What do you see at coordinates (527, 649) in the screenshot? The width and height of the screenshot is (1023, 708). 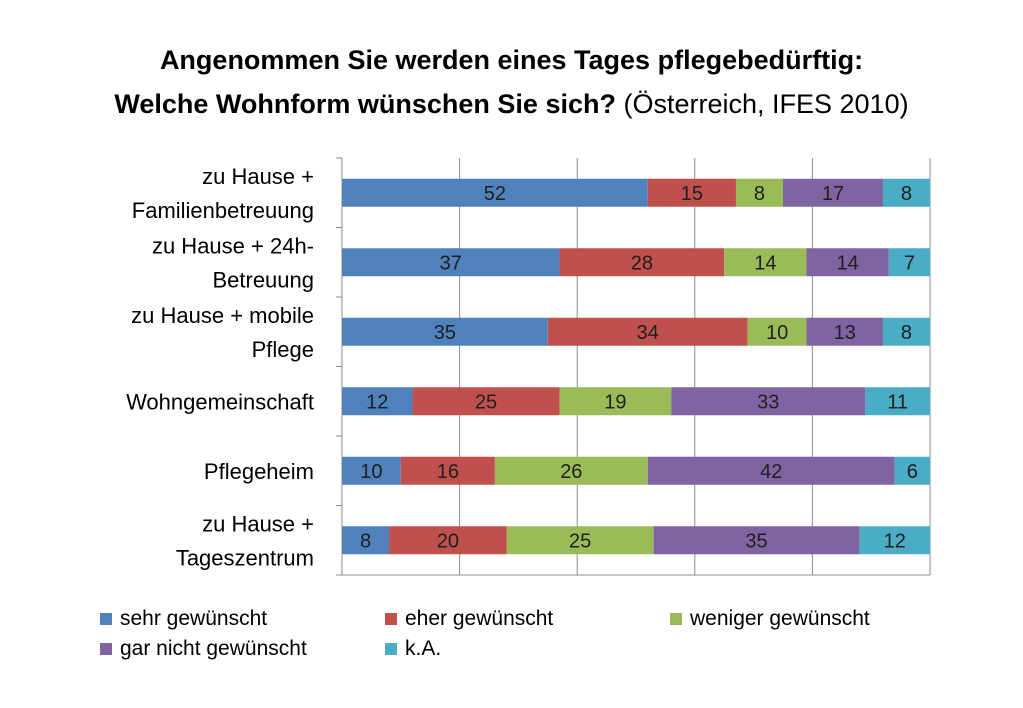 I see `legend-item-ka: k.A.` at bounding box center [527, 649].